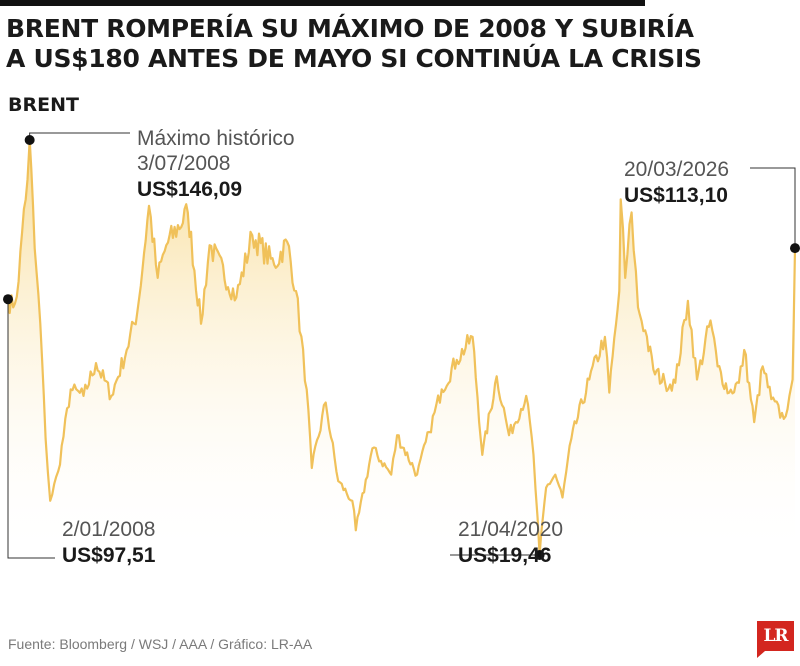  Describe the element at coordinates (43, 105) in the screenshot. I see `series-label: BRENT` at that location.